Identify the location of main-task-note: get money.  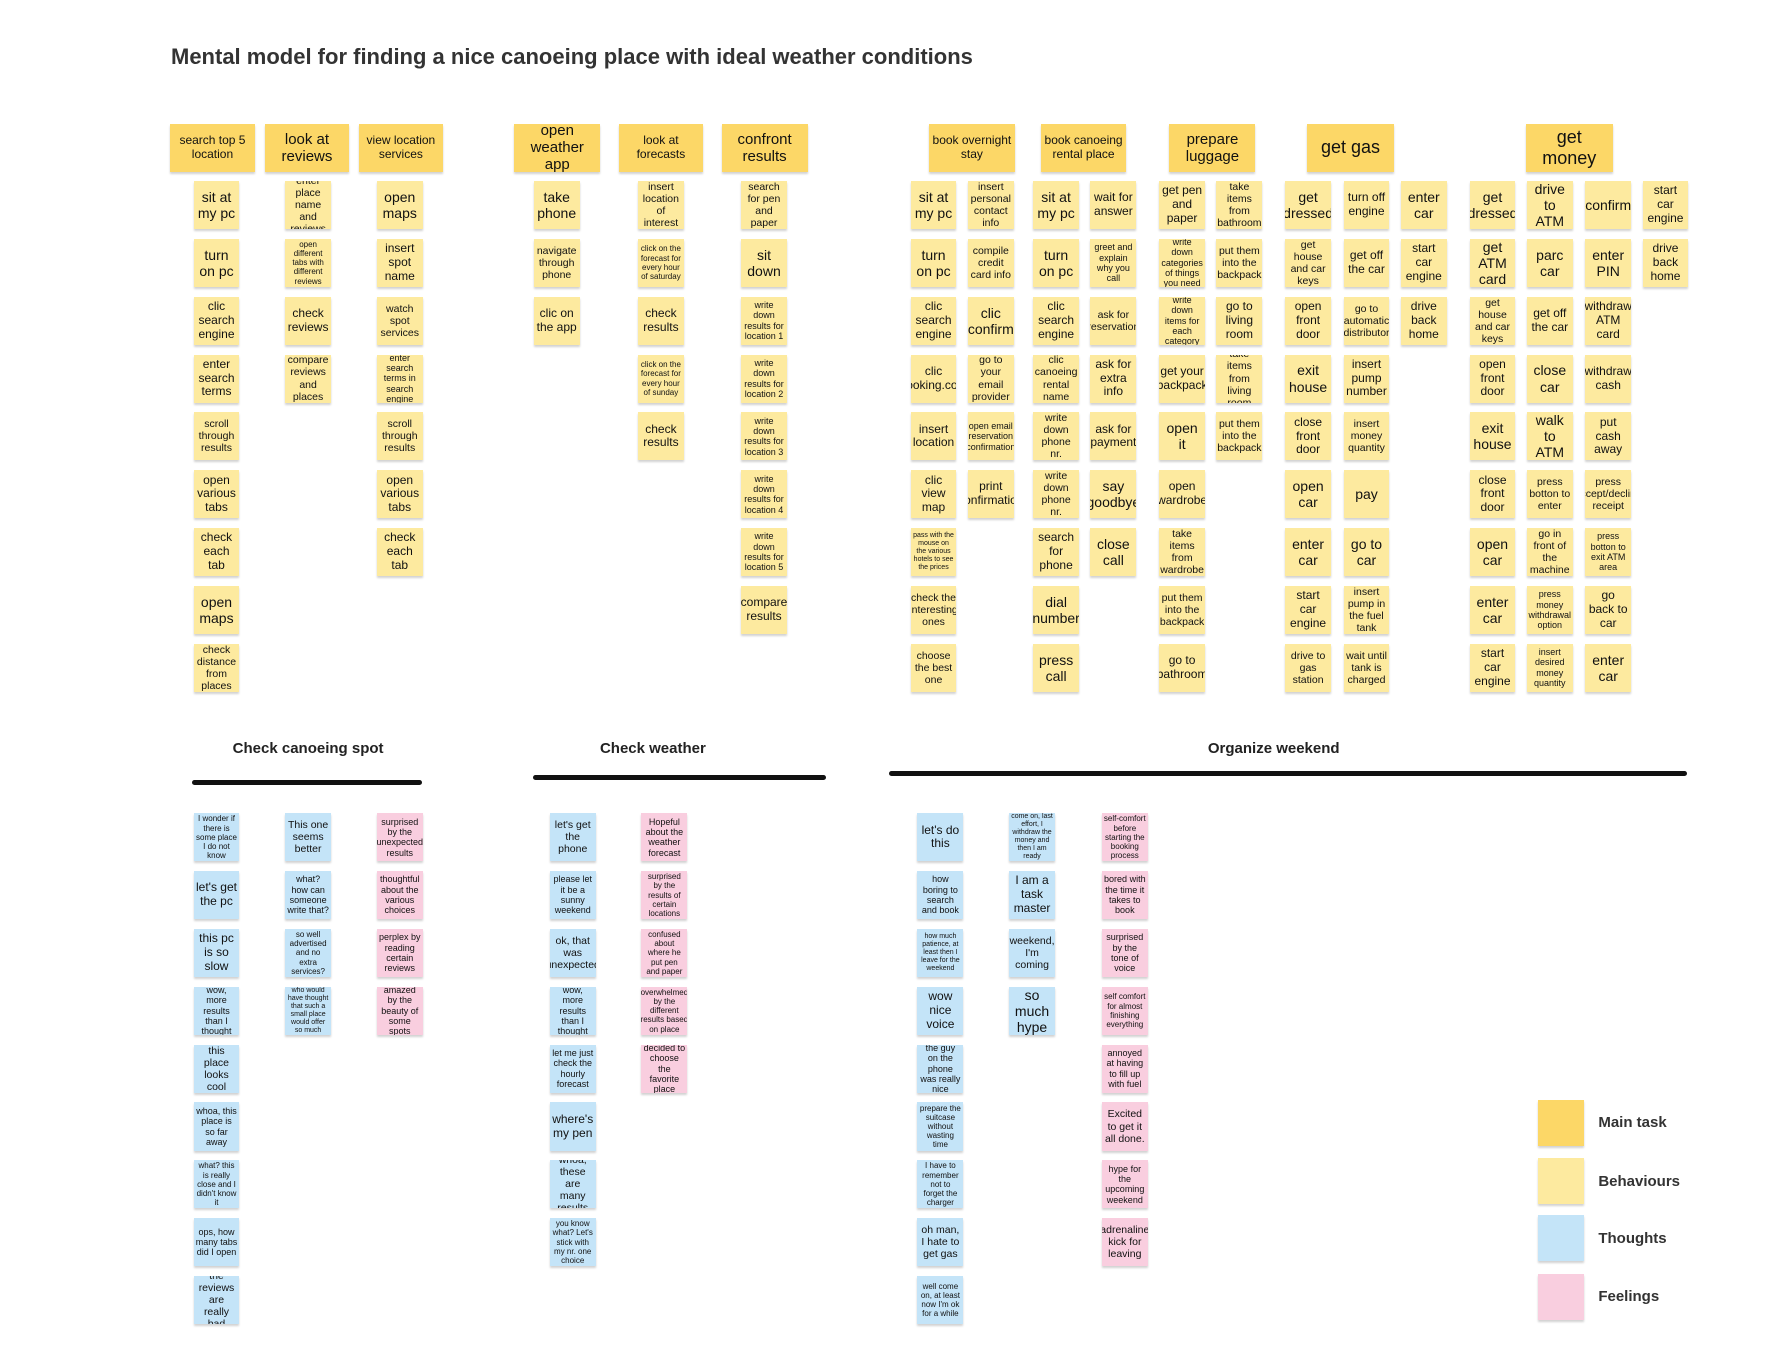
(1569, 147).